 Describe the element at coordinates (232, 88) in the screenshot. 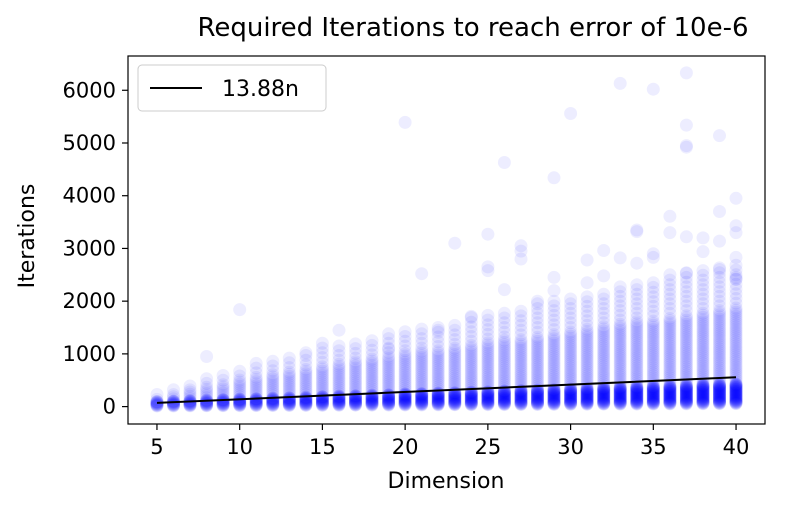

I see `legend: 13.88n` at that location.